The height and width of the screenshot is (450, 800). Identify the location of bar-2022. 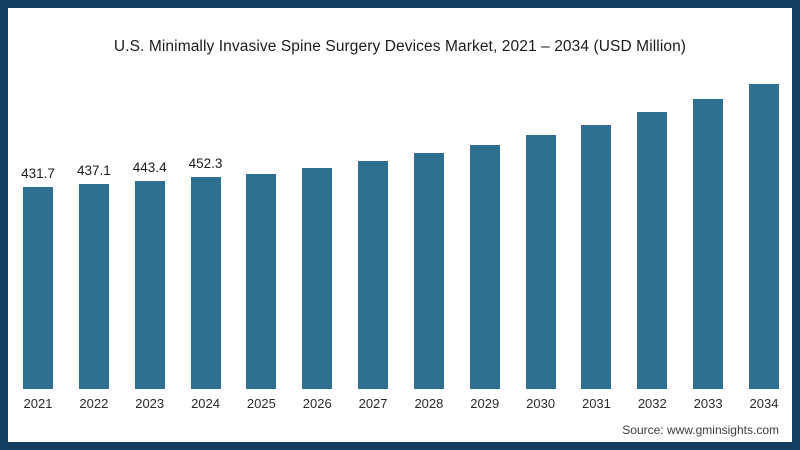
(93, 286).